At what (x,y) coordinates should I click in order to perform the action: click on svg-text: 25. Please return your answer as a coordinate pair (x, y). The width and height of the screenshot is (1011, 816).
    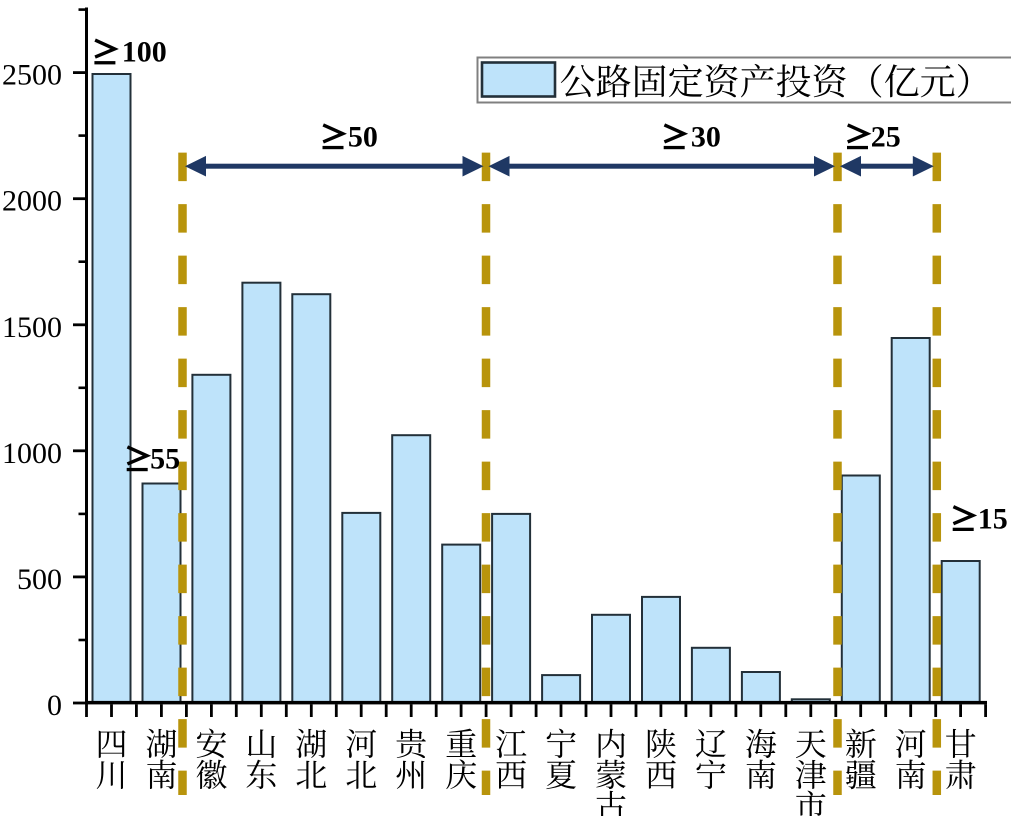
    Looking at the image, I should click on (886, 137).